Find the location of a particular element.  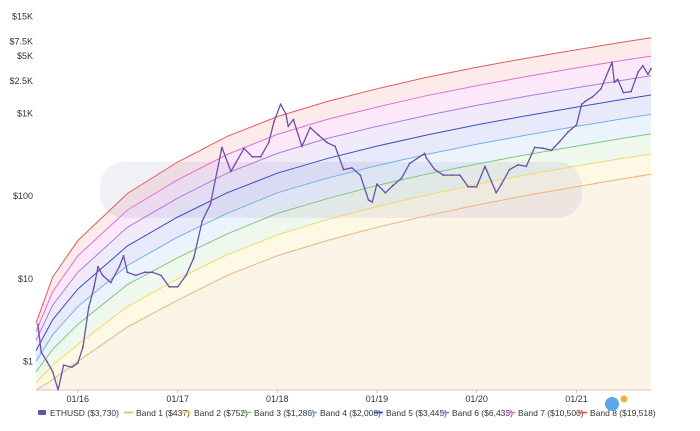

legend-label-band-3: Band 3 ($1,286) is located at coordinates (284, 413).